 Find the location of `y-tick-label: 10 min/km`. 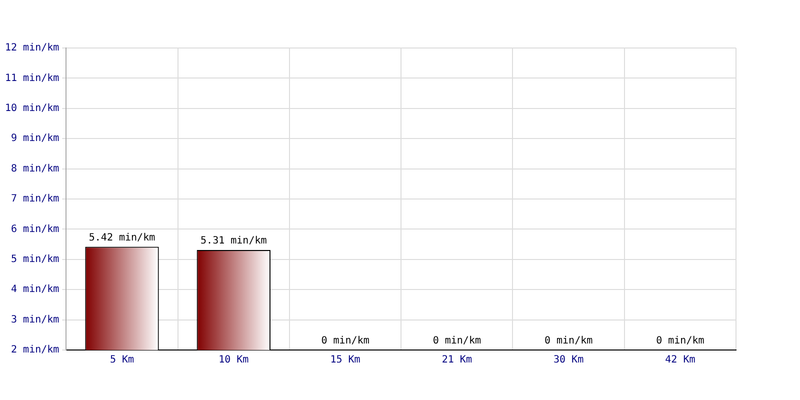

y-tick-label: 10 min/km is located at coordinates (32, 108).